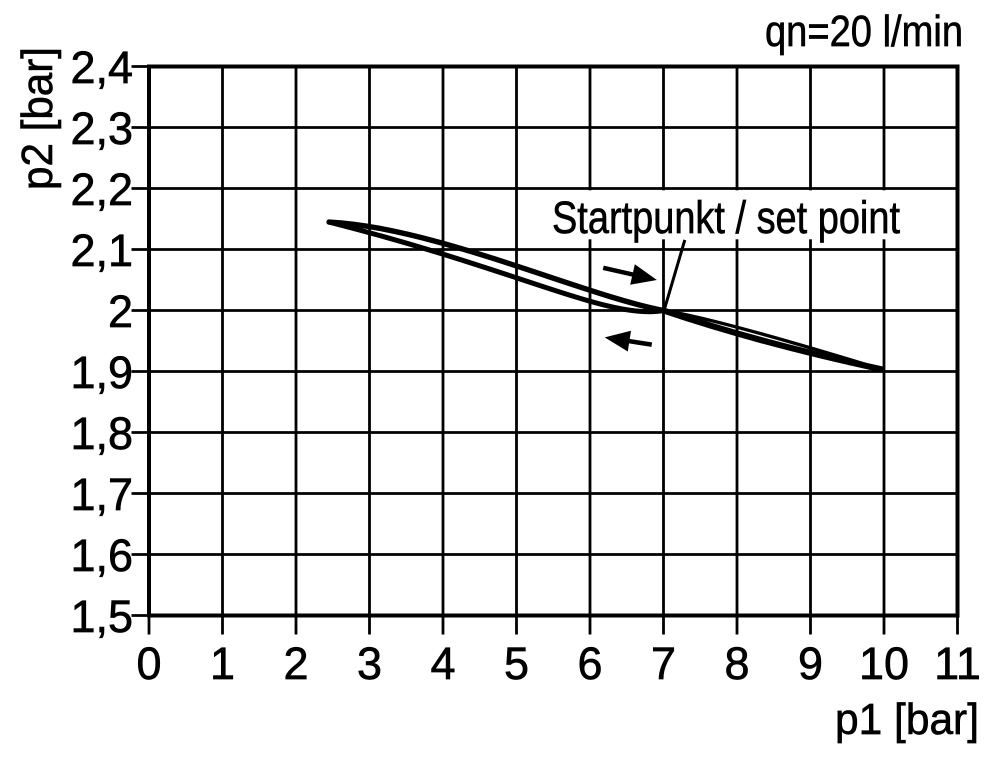  Describe the element at coordinates (295, 663) in the screenshot. I see `x-tick-label: 2` at that location.